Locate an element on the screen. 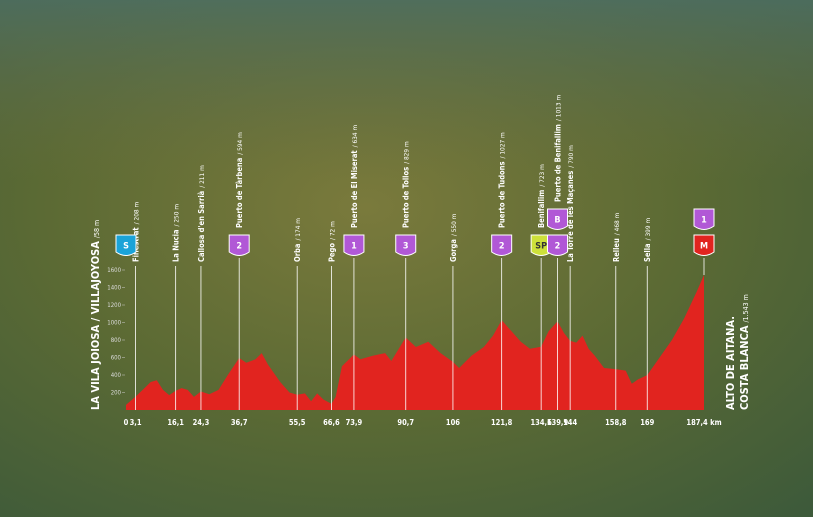  waypoint-name: Puerto de Benifallim is located at coordinates (557, 163).